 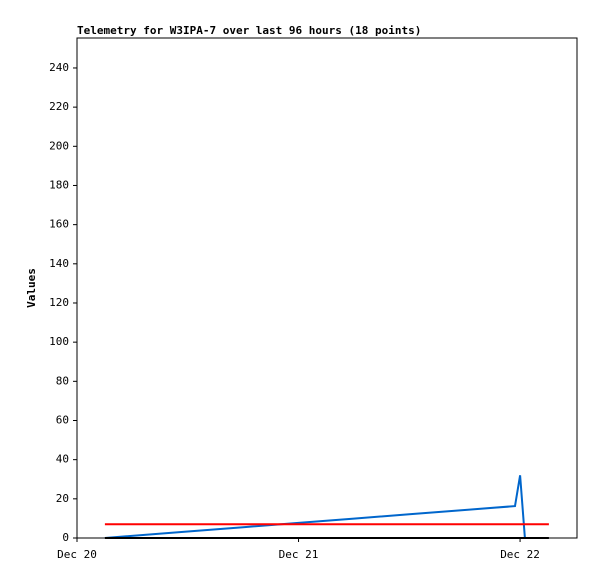 I want to click on y-tick-label: 160, so click(x=59, y=224).